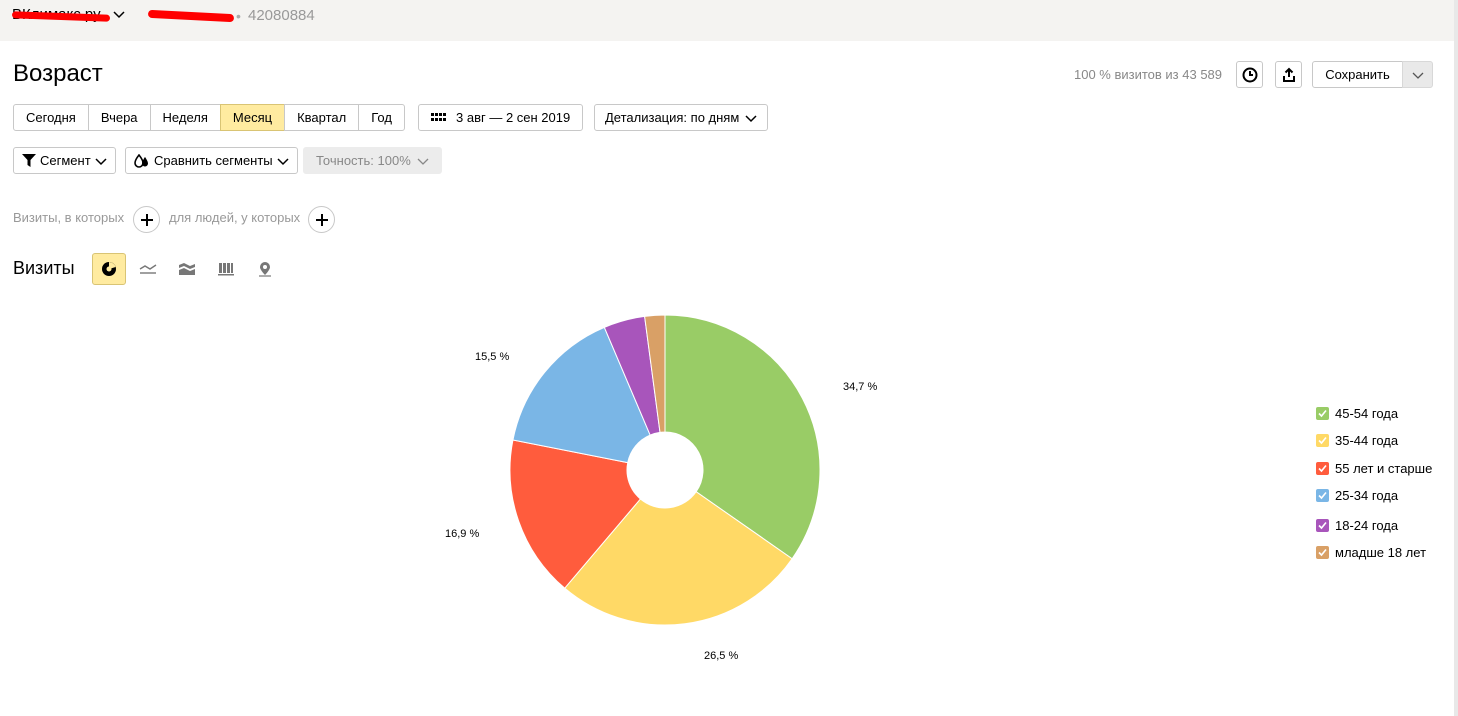 This screenshot has width=1458, height=716. What do you see at coordinates (462, 534) in the screenshot?
I see `pie-slice-label: 16,9 %` at bounding box center [462, 534].